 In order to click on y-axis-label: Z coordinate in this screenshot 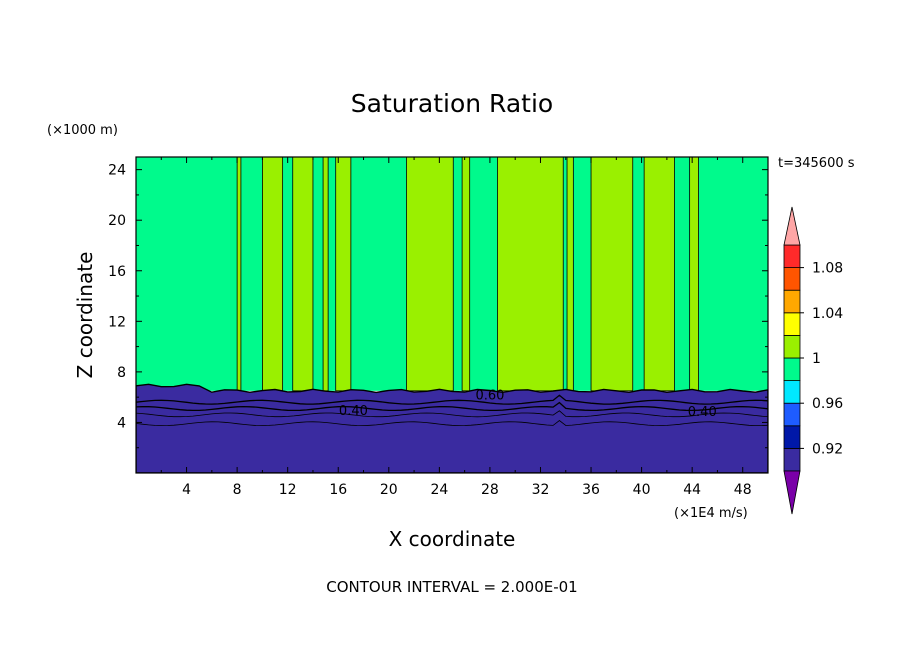, I will do `click(85, 315)`.